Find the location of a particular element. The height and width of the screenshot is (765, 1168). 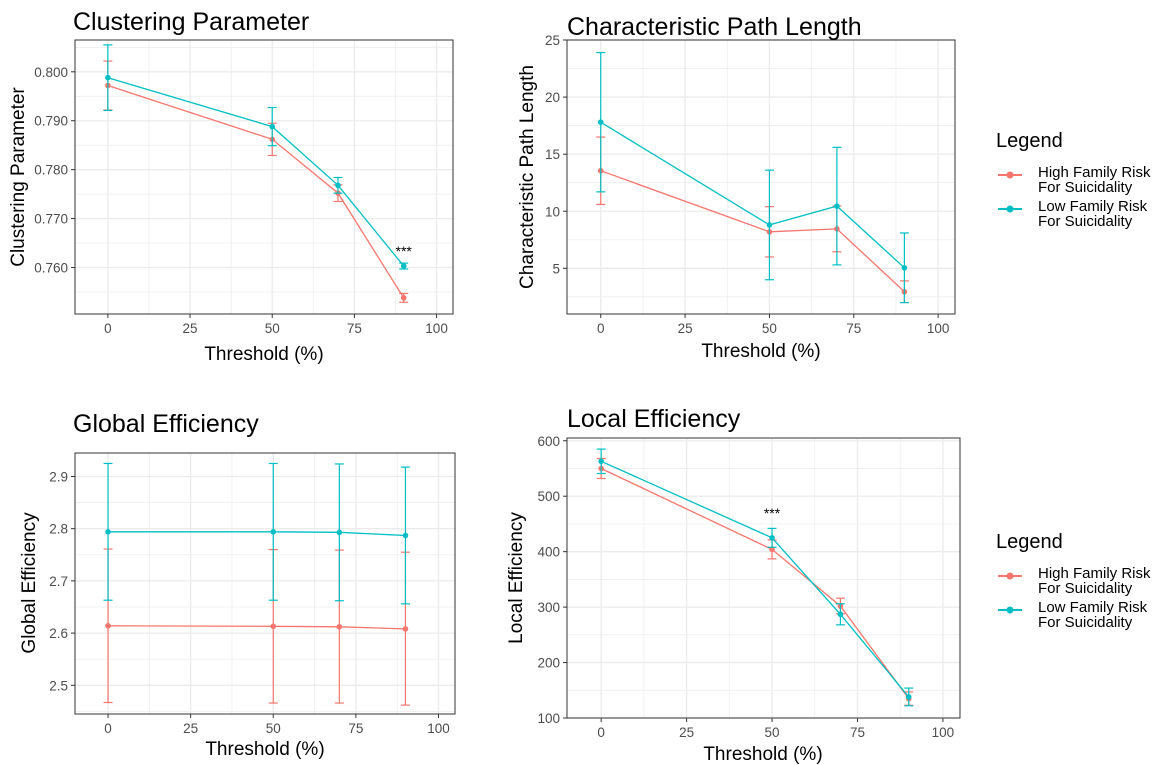

y-tick-label: 300 is located at coordinates (548, 607).